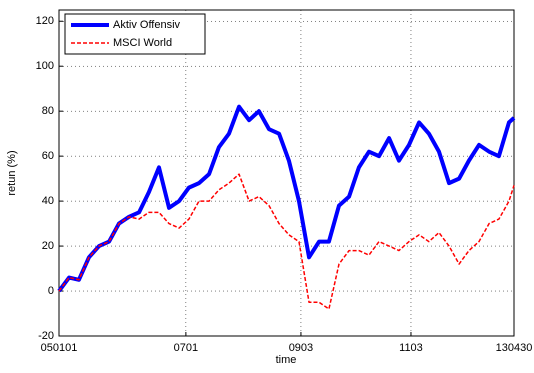 The image size is (534, 373). What do you see at coordinates (45, 21) in the screenshot?
I see `y-tick-label: 120` at bounding box center [45, 21].